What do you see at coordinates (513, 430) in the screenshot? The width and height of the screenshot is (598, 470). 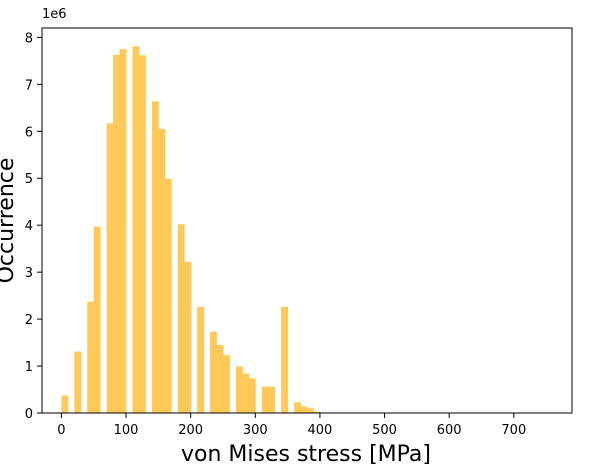 I see `x-tick-label: 700` at bounding box center [513, 430].